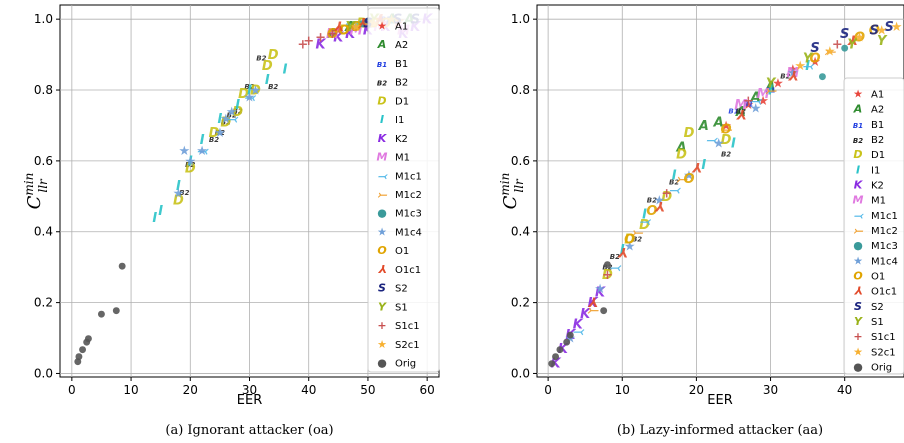 This screenshot has width=904, height=443. I want to click on legend-marker-b2: B2, so click(382, 84).